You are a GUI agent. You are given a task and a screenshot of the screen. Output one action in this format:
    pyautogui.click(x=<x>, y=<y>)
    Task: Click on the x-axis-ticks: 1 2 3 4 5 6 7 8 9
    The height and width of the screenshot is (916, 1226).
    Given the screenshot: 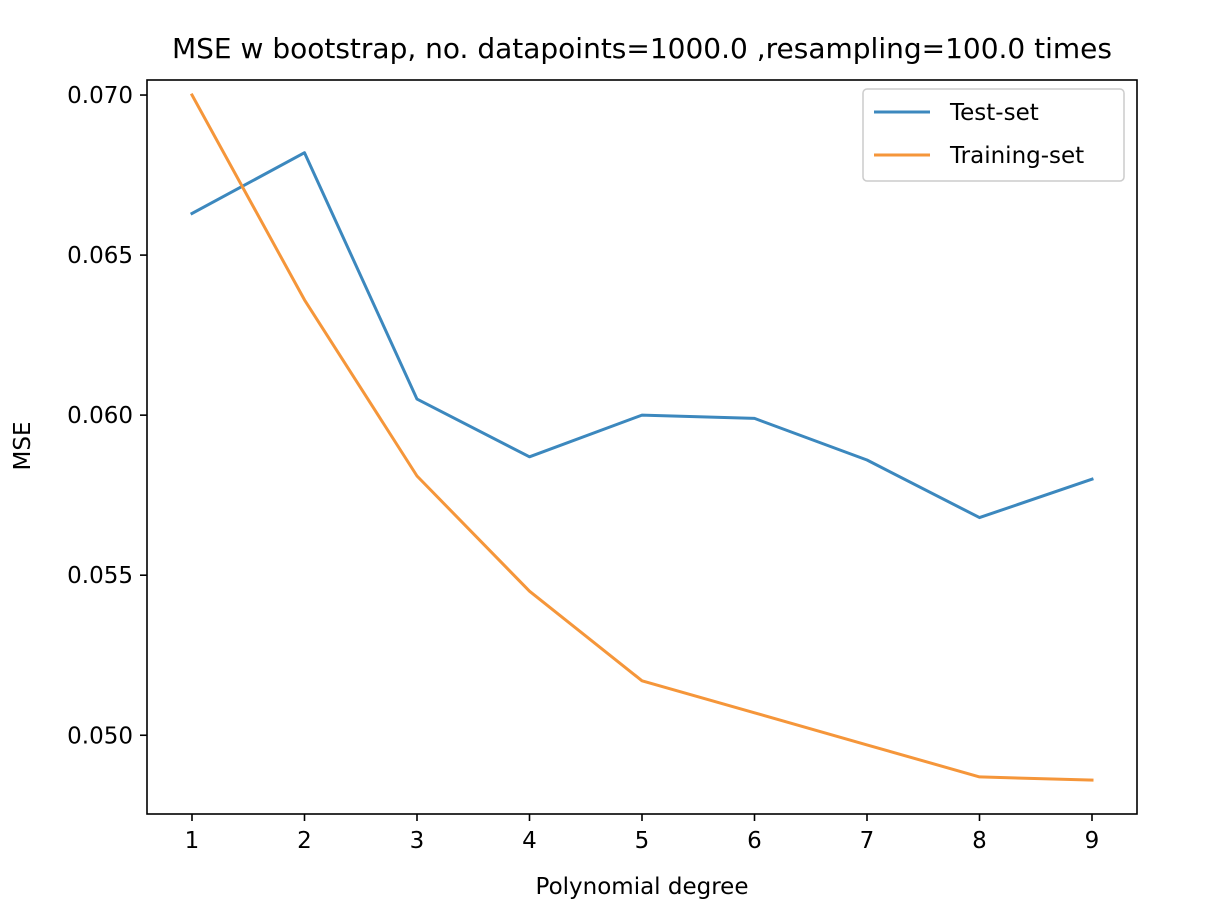 What is the action you would take?
    pyautogui.click(x=642, y=834)
    